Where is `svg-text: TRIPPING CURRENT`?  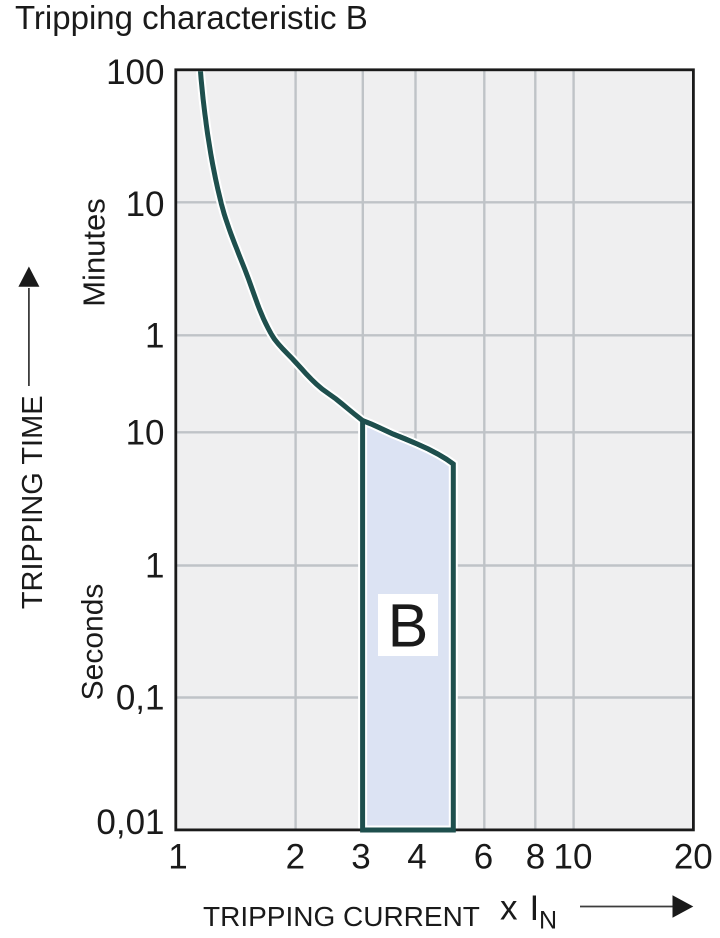 svg-text: TRIPPING CURRENT is located at coordinates (341, 916).